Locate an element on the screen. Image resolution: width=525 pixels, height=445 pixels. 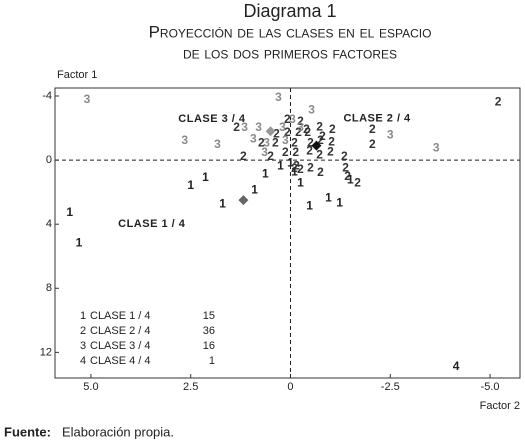
chart-subtitle: Proyección de las clases en el espacio is located at coordinates (290, 31).